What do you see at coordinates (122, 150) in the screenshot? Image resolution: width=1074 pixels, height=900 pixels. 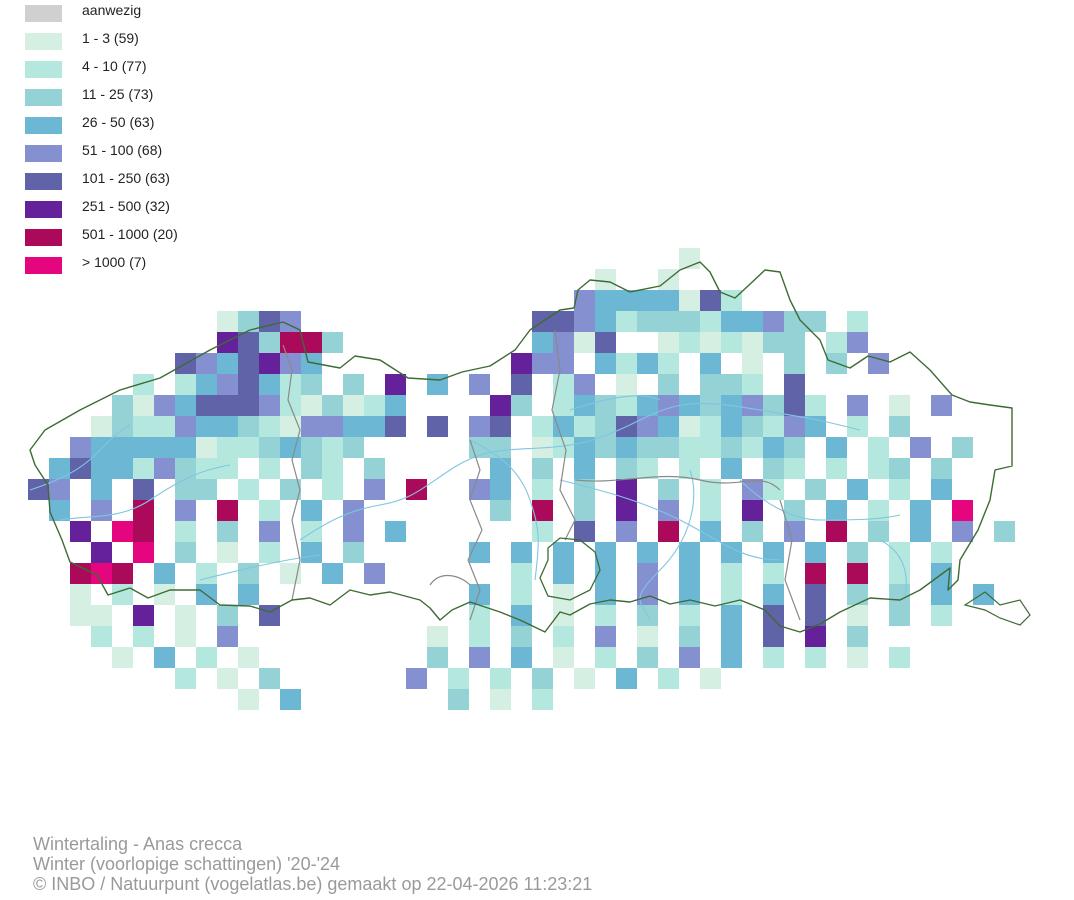 I see `legend-label: 51 - 100 (68)` at bounding box center [122, 150].